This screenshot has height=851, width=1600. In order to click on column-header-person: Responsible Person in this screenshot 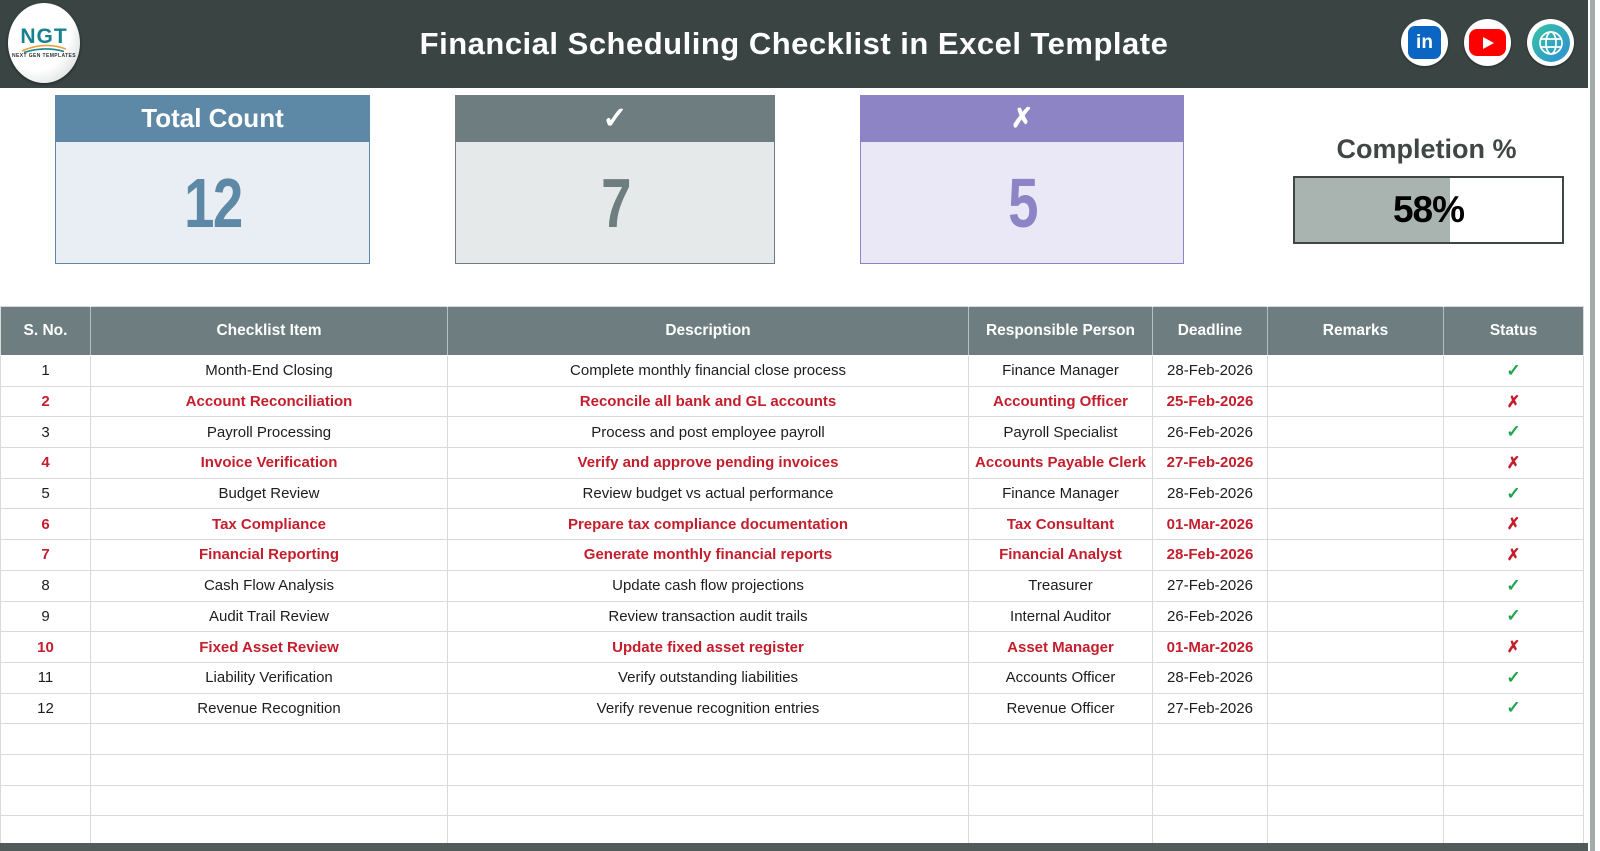, I will do `click(1060, 331)`.